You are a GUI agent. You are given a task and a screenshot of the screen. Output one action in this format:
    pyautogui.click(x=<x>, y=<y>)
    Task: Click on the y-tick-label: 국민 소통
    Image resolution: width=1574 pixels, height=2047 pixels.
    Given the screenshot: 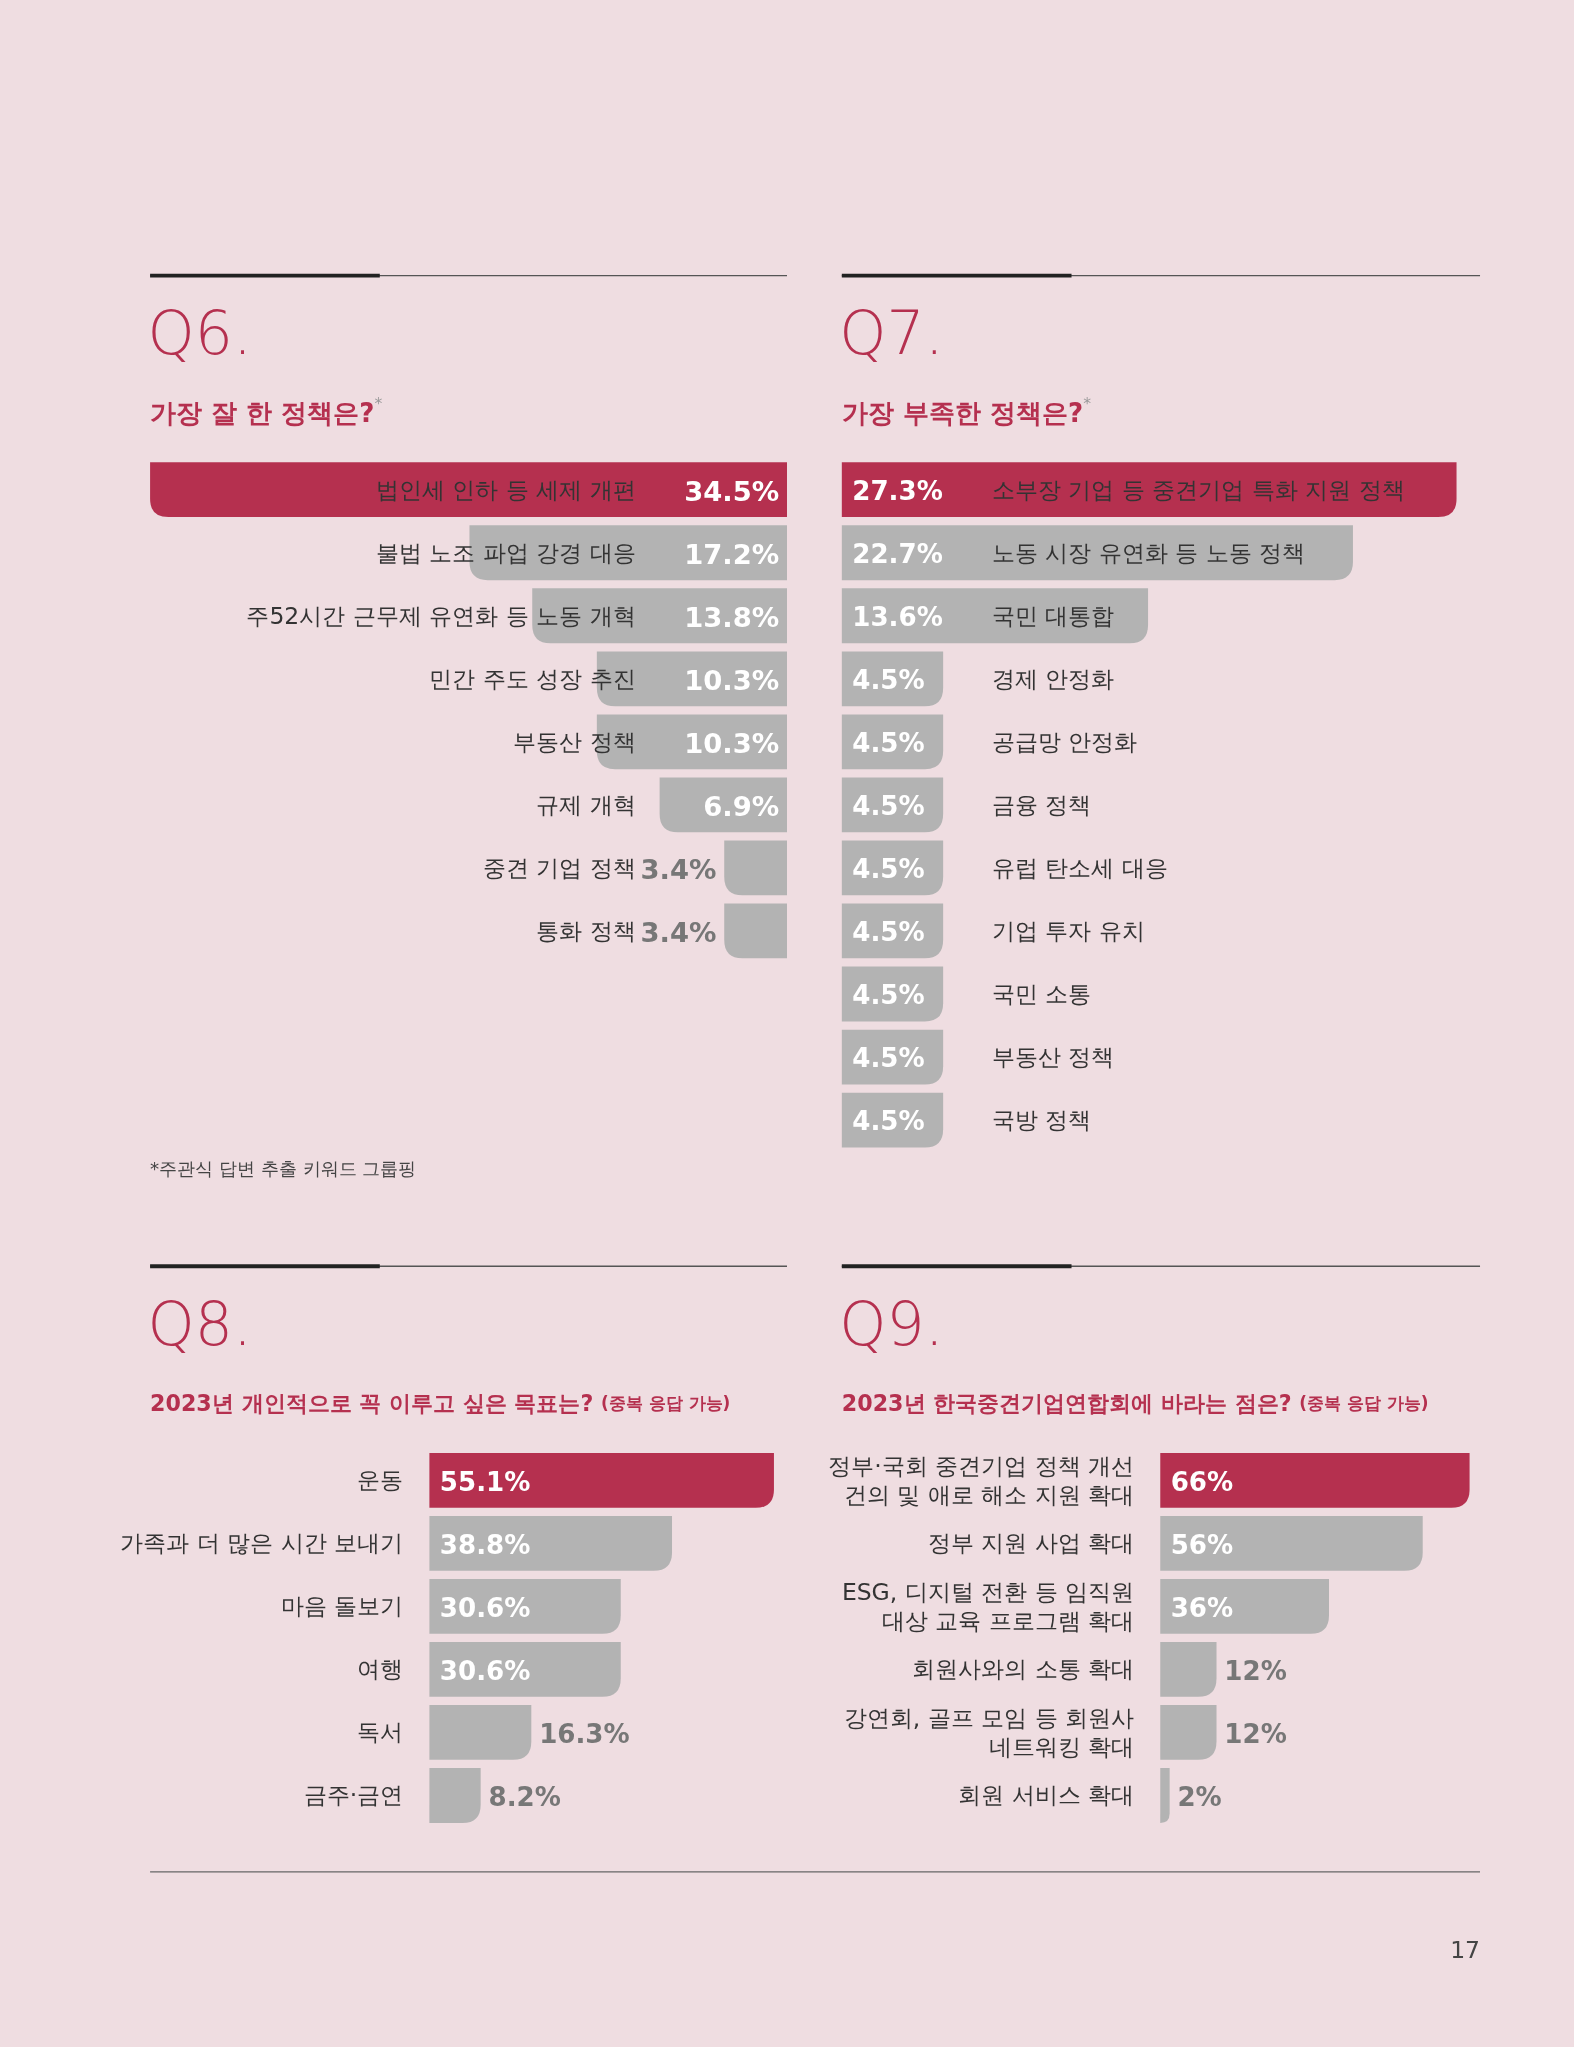 What is the action you would take?
    pyautogui.click(x=1041, y=994)
    